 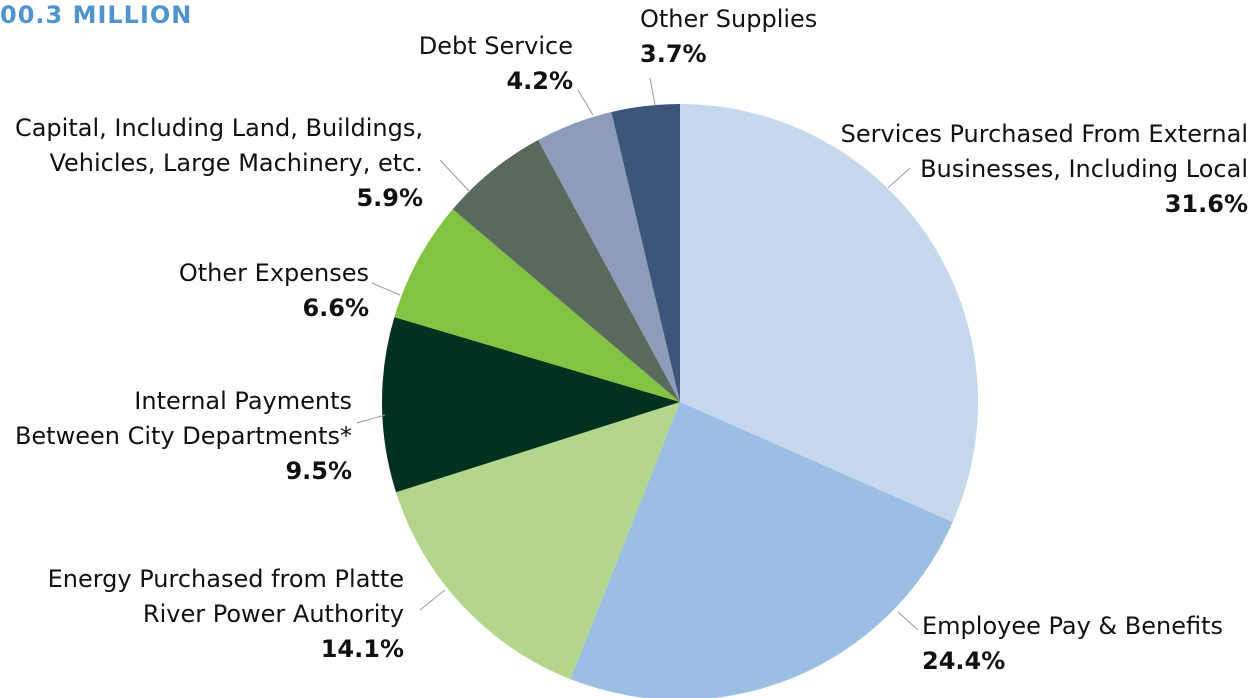 I want to click on slice-label: Services Purchased From External, so click(x=1044, y=134).